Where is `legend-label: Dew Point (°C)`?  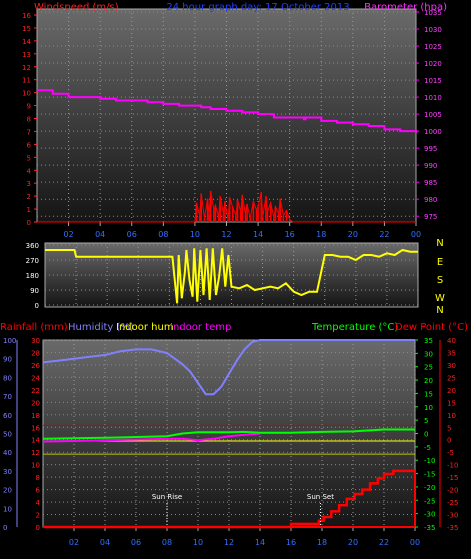 legend-label: Dew Point (°C) is located at coordinates (431, 327).